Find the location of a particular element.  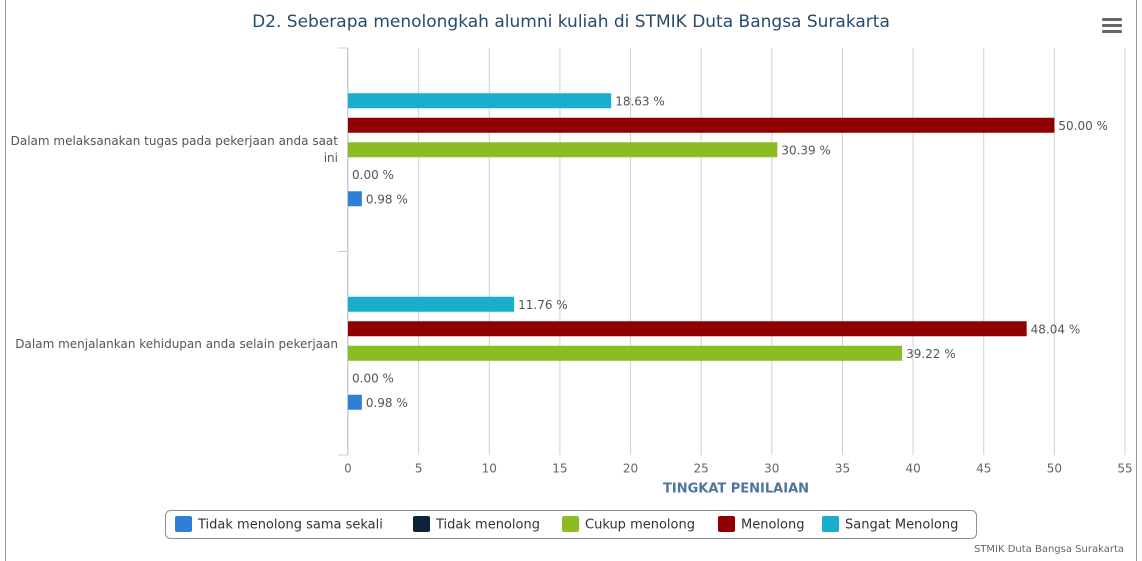

x-tick-label: 40 is located at coordinates (912, 469).